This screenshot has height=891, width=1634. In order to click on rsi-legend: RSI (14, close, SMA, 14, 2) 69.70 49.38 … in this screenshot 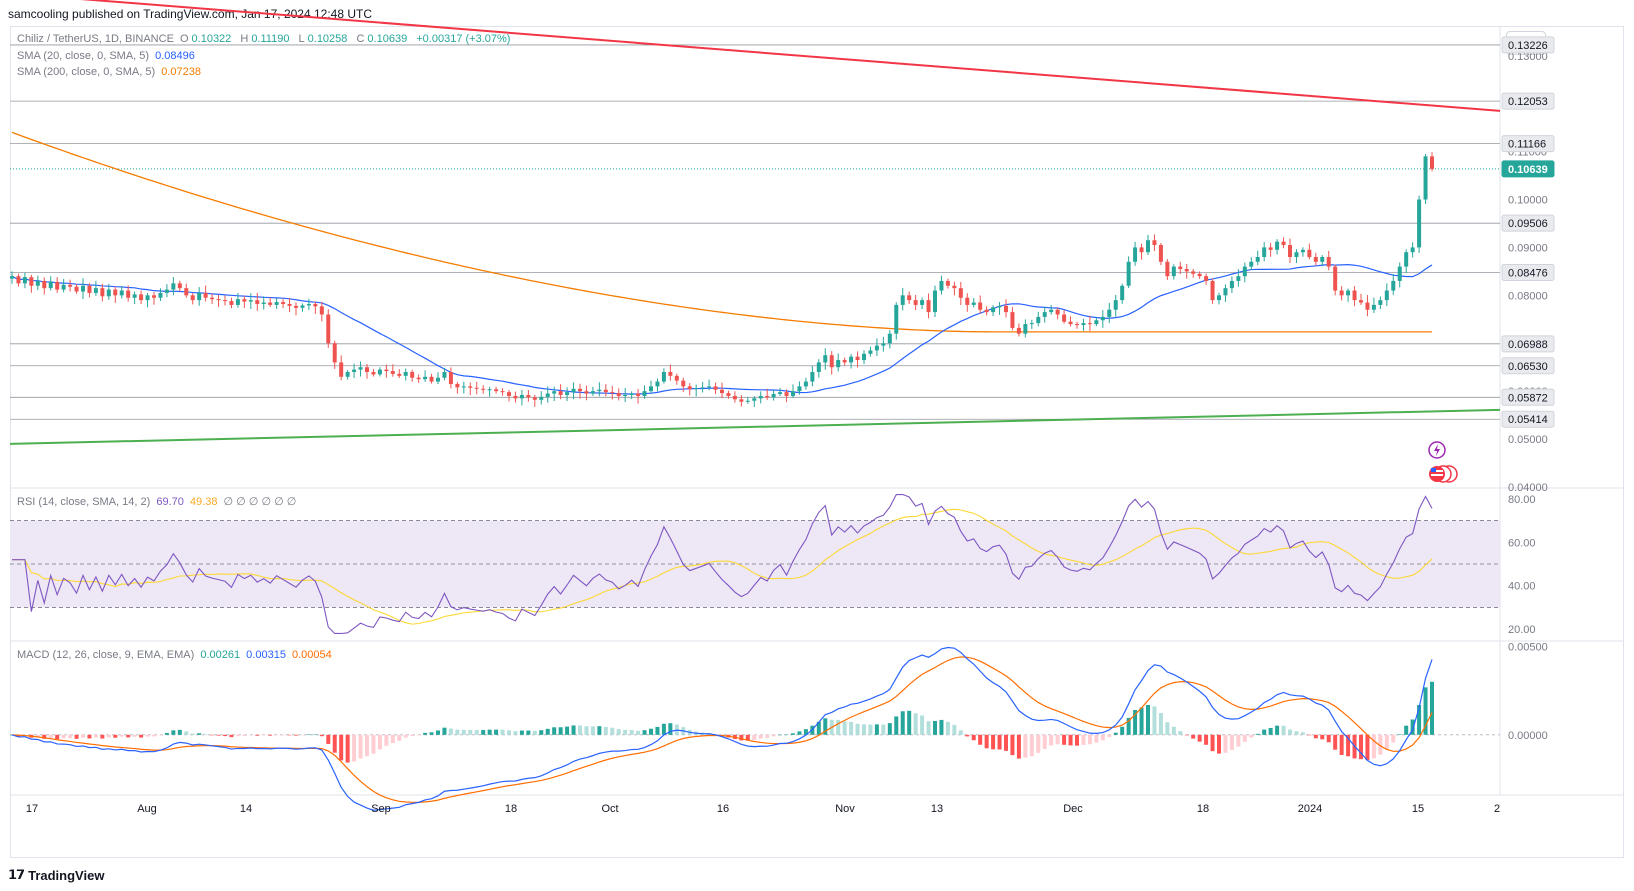, I will do `click(157, 502)`.